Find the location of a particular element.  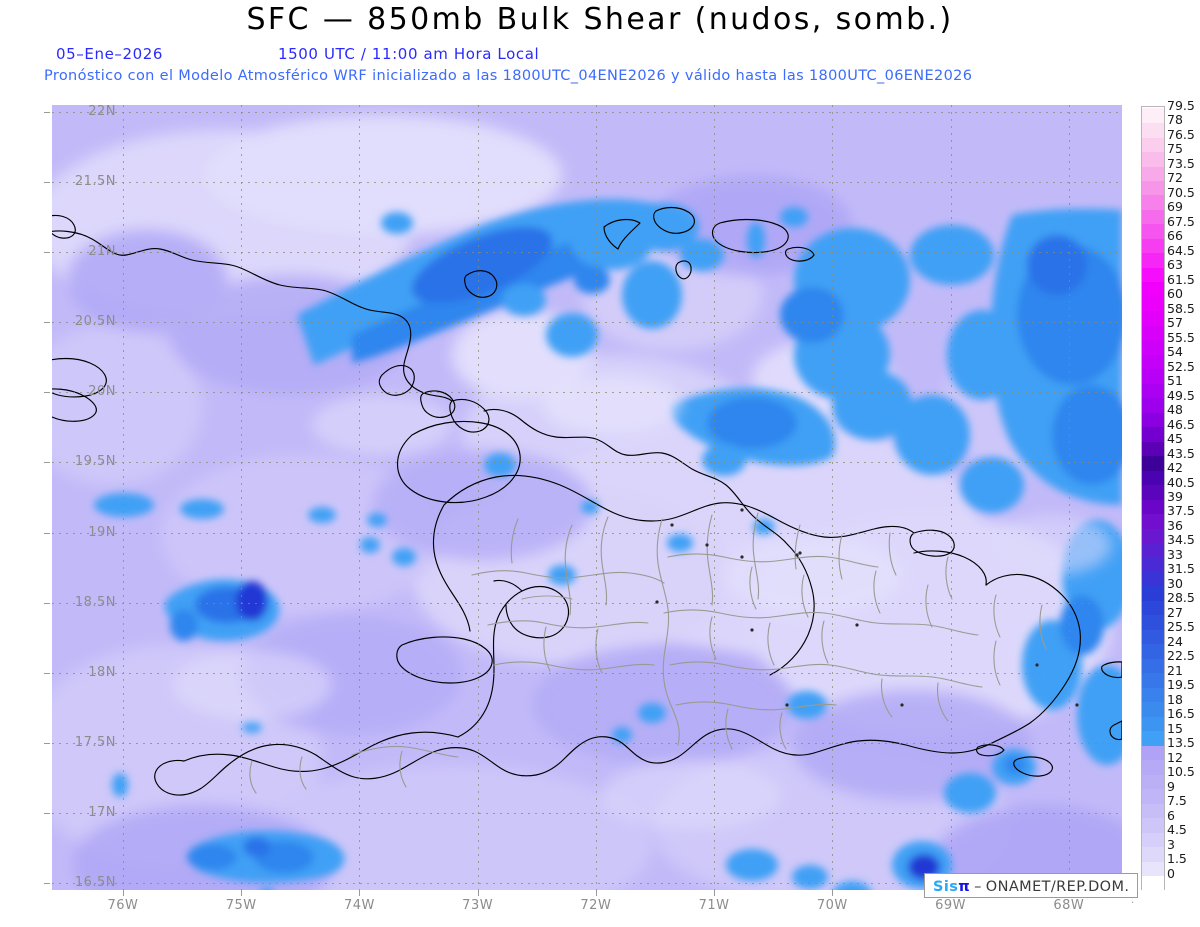

lon-tick-71W is located at coordinates (715, 893).